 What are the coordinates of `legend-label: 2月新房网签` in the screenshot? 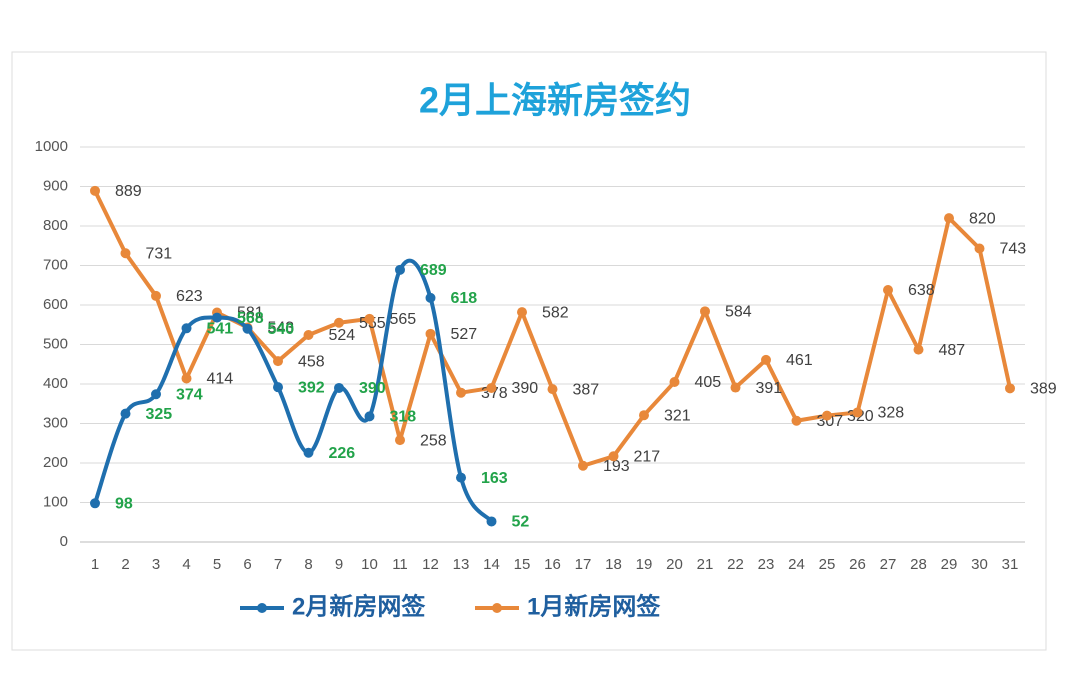 It's located at (359, 606).